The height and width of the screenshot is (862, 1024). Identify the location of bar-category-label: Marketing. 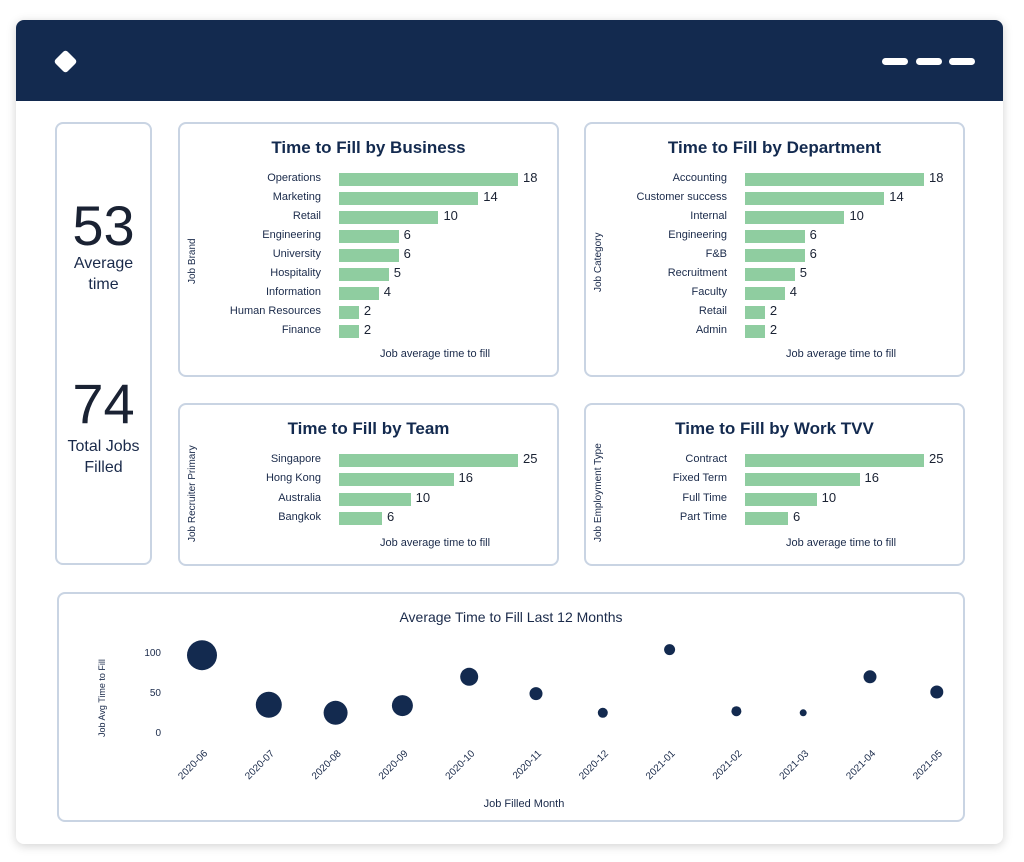
(296, 197).